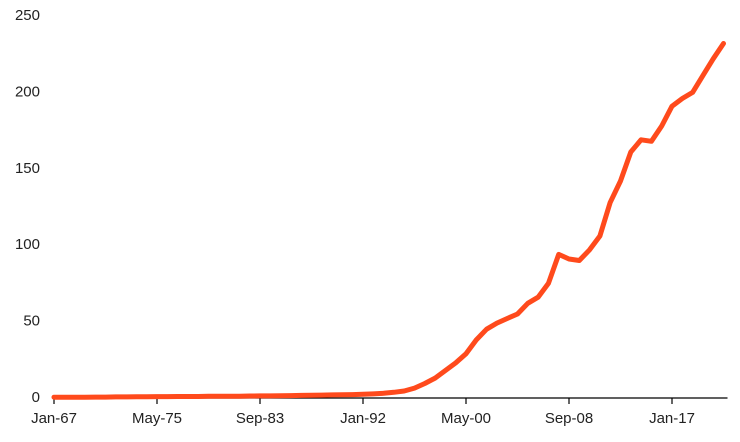 This screenshot has height=442, width=740. I want to click on x-tick-label: May-75, so click(157, 418).